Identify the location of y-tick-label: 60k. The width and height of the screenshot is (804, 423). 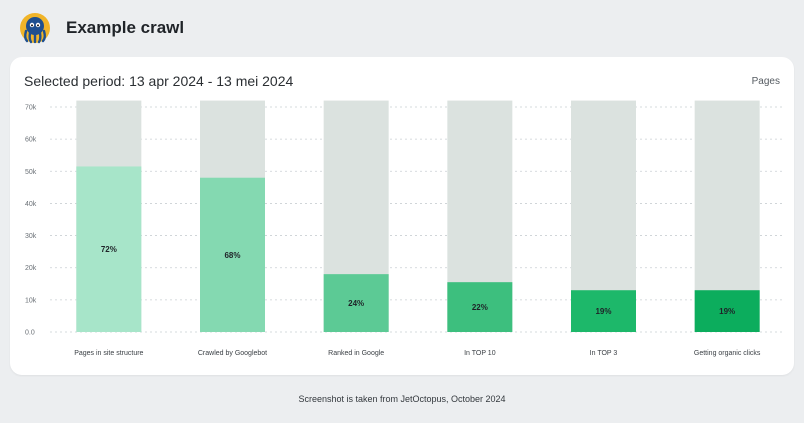
(31, 140).